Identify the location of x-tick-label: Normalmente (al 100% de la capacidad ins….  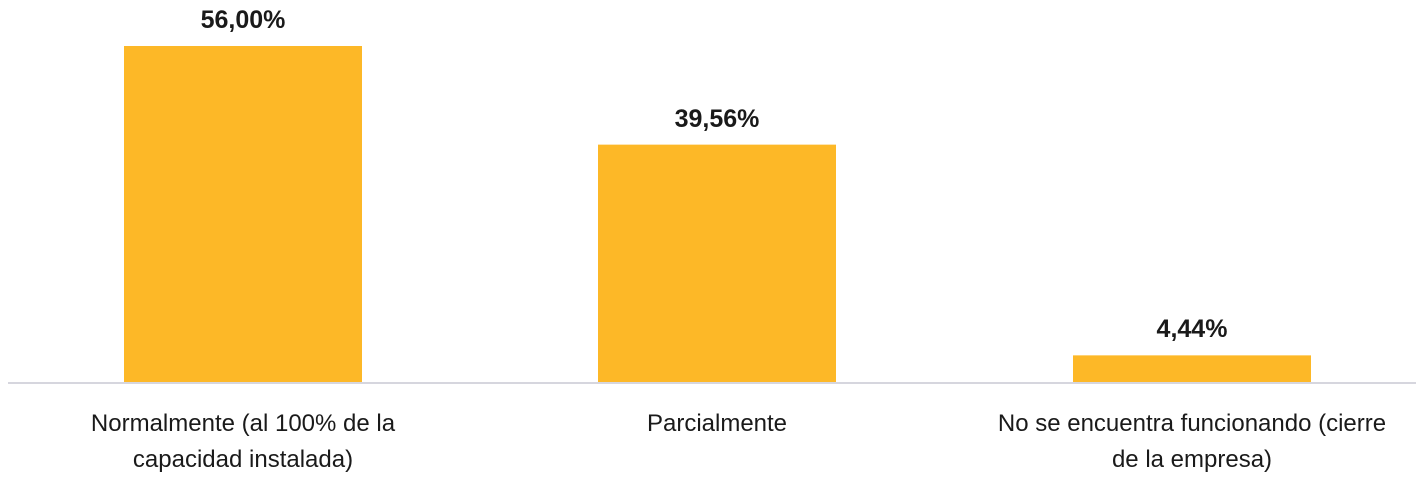
(243, 441).